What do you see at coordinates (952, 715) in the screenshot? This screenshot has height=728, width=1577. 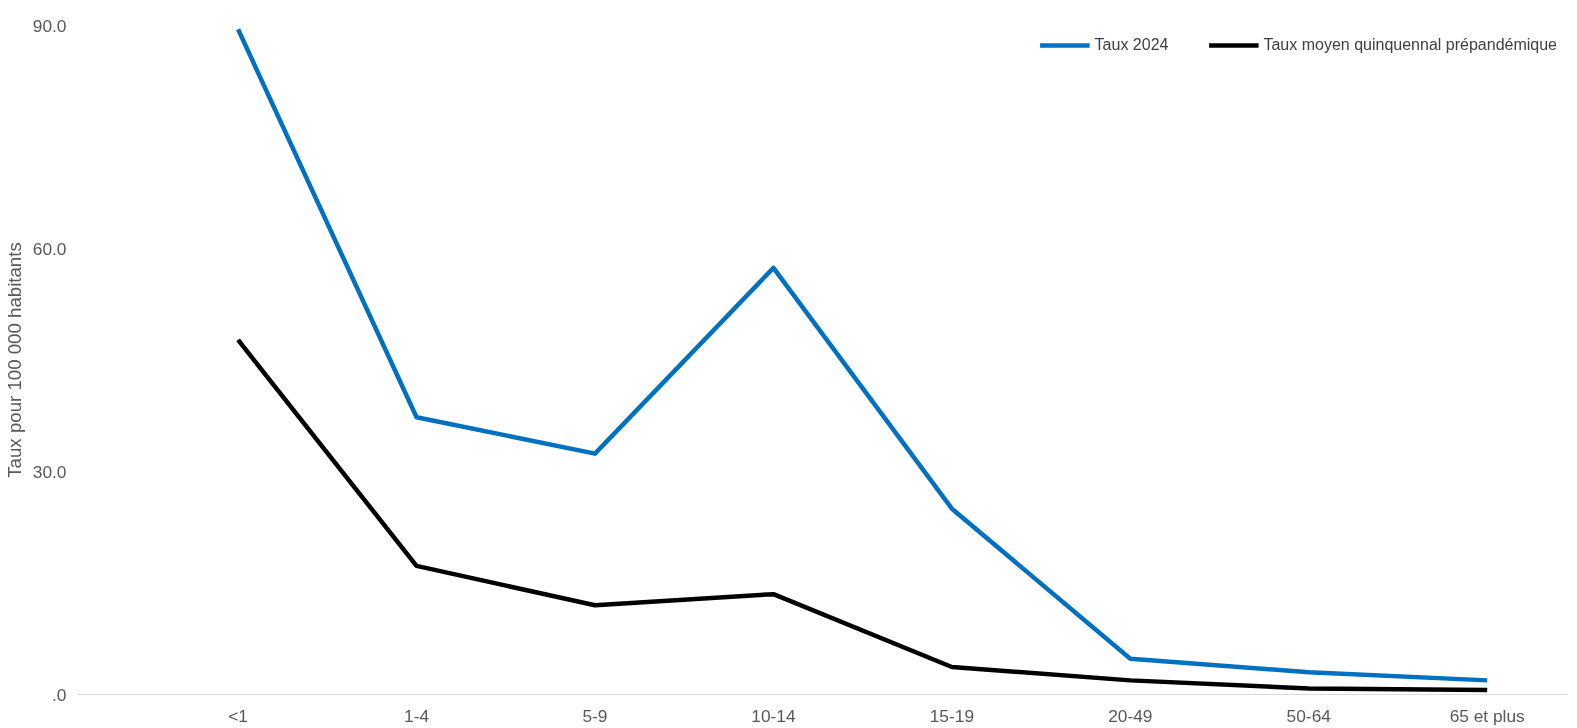 I see `x-tick-label: 15-19` at bounding box center [952, 715].